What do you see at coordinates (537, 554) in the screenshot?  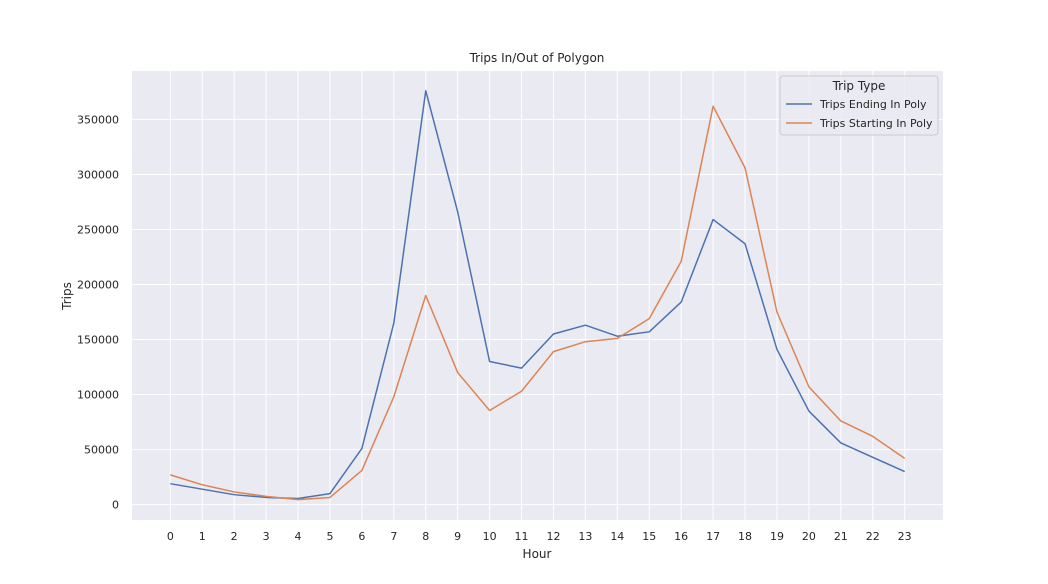 I see `x-axis-label: Hour` at bounding box center [537, 554].